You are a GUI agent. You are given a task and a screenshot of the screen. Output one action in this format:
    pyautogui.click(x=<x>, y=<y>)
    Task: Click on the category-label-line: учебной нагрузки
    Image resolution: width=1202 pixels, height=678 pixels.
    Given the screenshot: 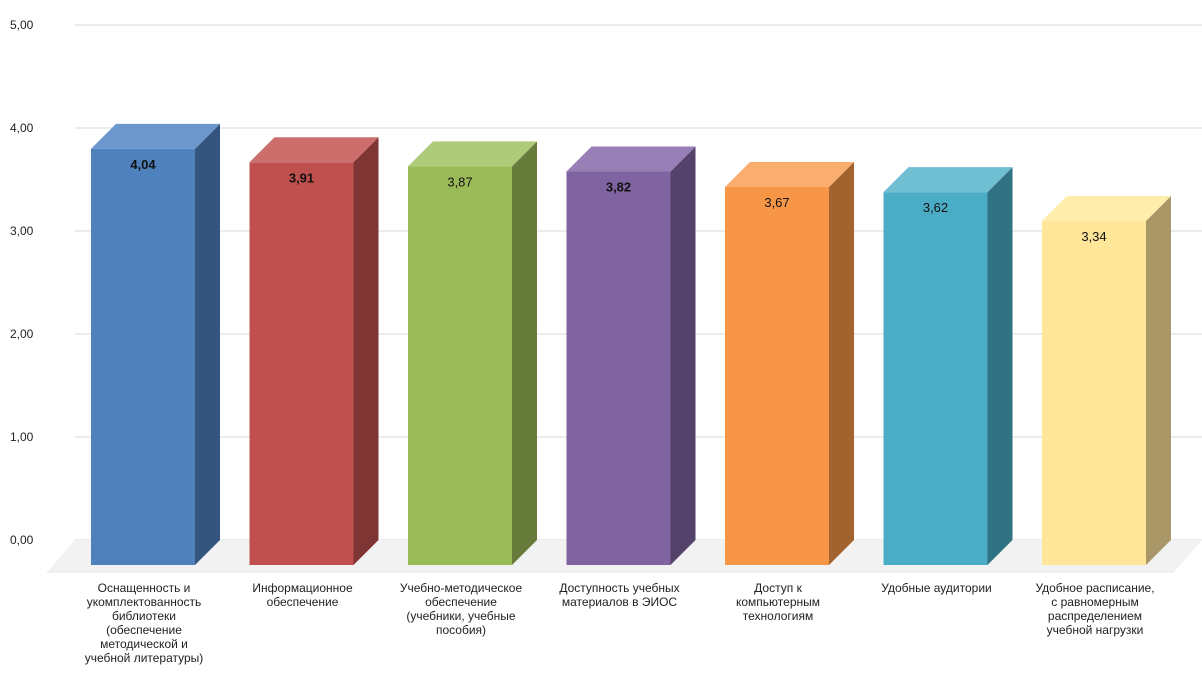 What is the action you would take?
    pyautogui.click(x=1095, y=630)
    